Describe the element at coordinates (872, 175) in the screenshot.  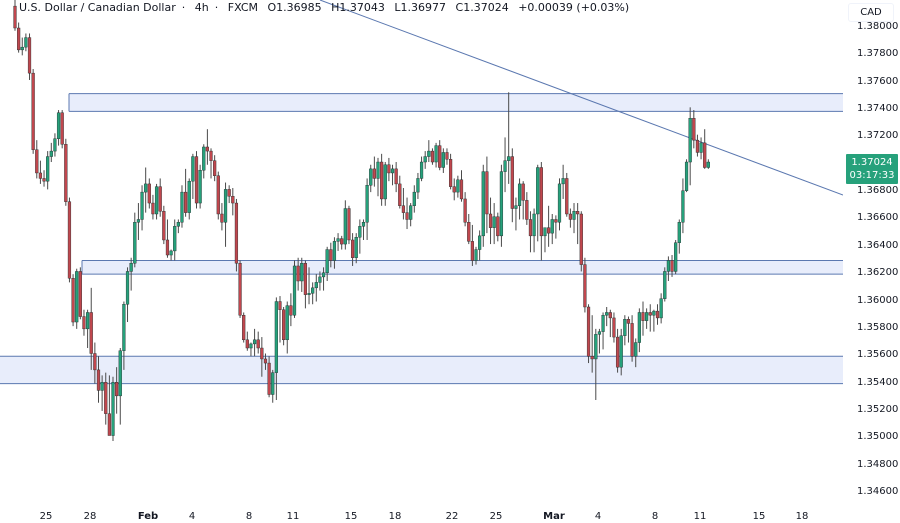
I see `bar-countdown: 03:17:33` at that location.